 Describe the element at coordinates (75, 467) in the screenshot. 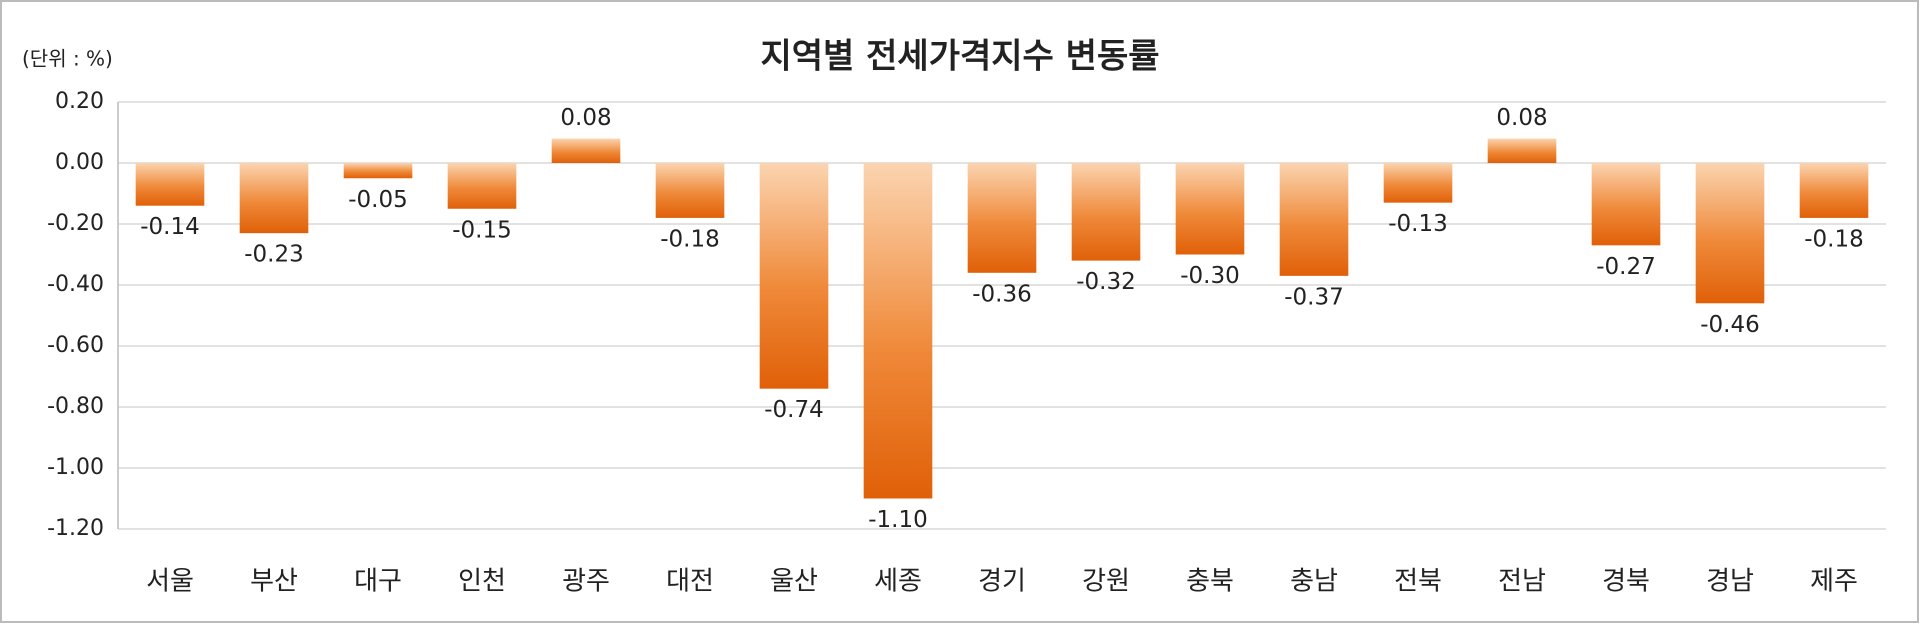

I see `y-tick-label: -1.00` at that location.